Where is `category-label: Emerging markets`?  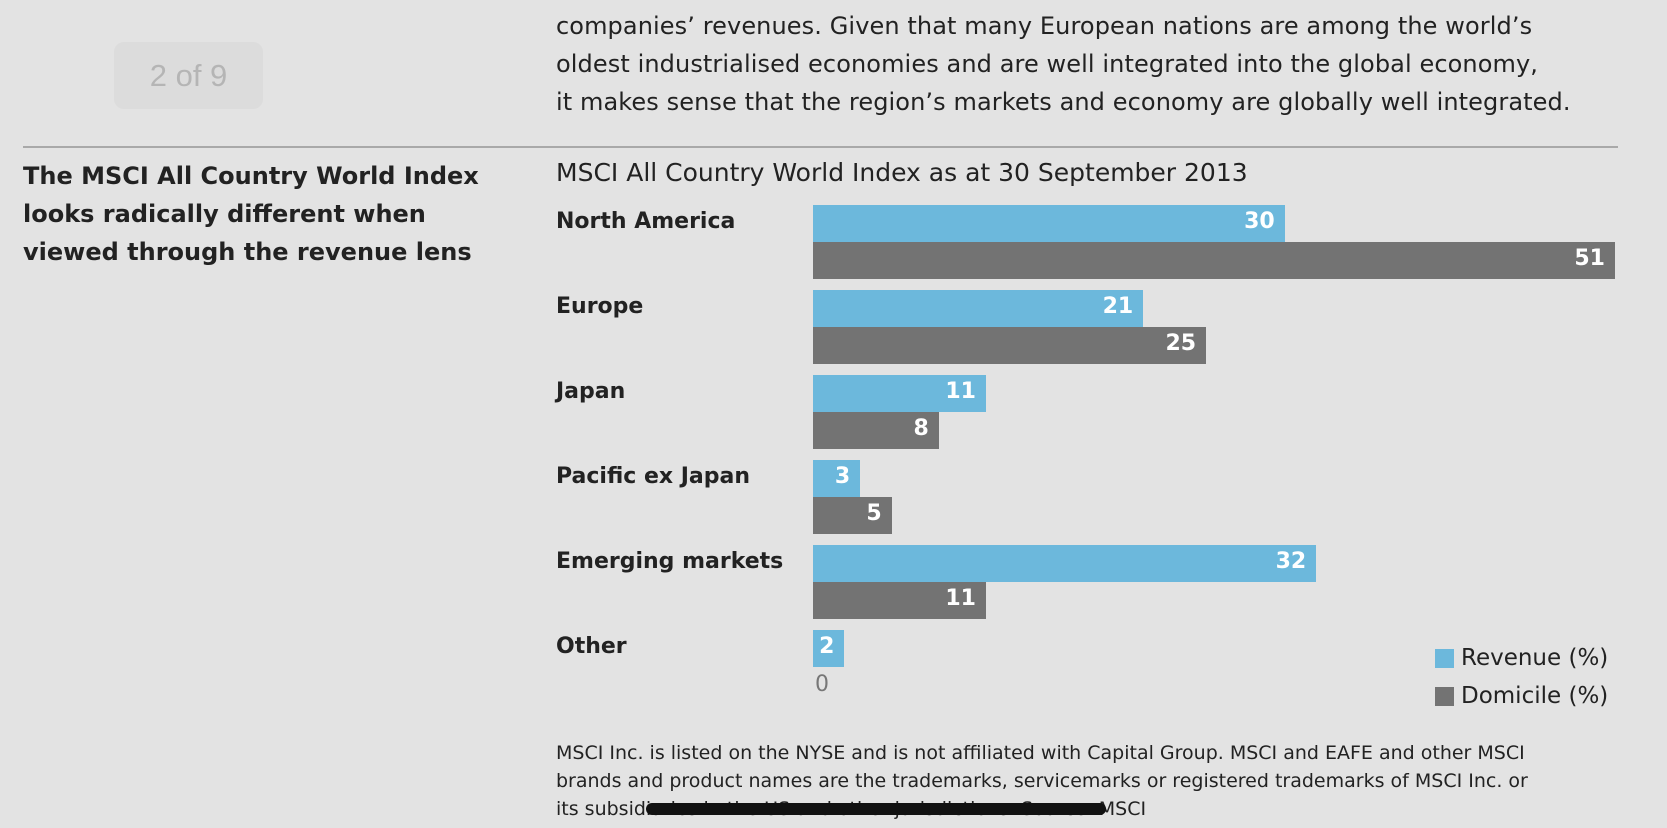
category-label: Emerging markets is located at coordinates (670, 561).